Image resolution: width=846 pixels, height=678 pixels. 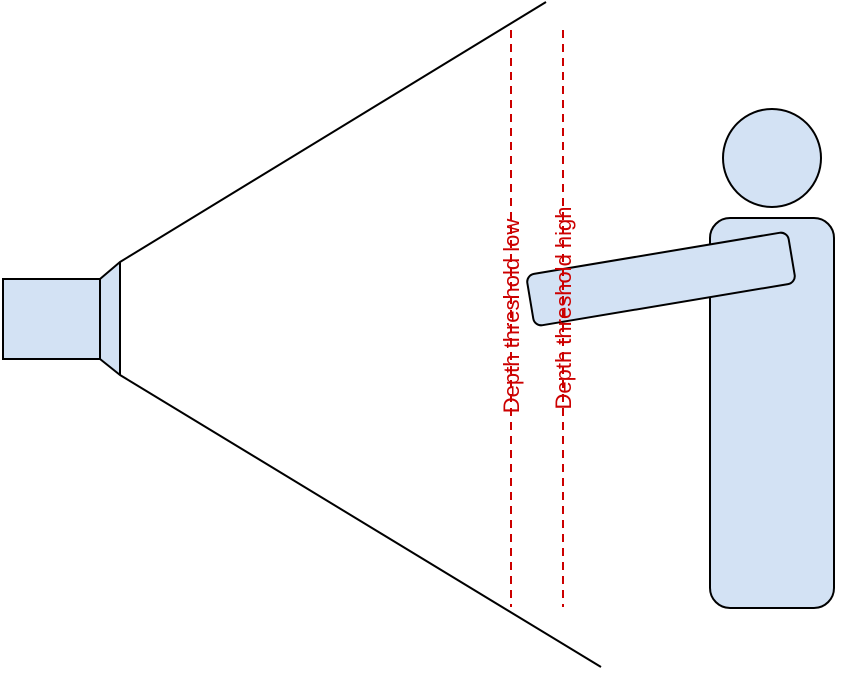 I want to click on camera-body, so click(x=51, y=319).